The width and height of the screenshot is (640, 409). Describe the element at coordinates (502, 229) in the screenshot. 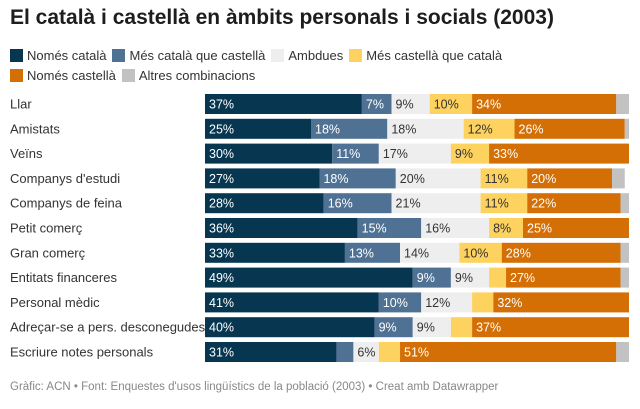

I see `data-label: 8%` at that location.